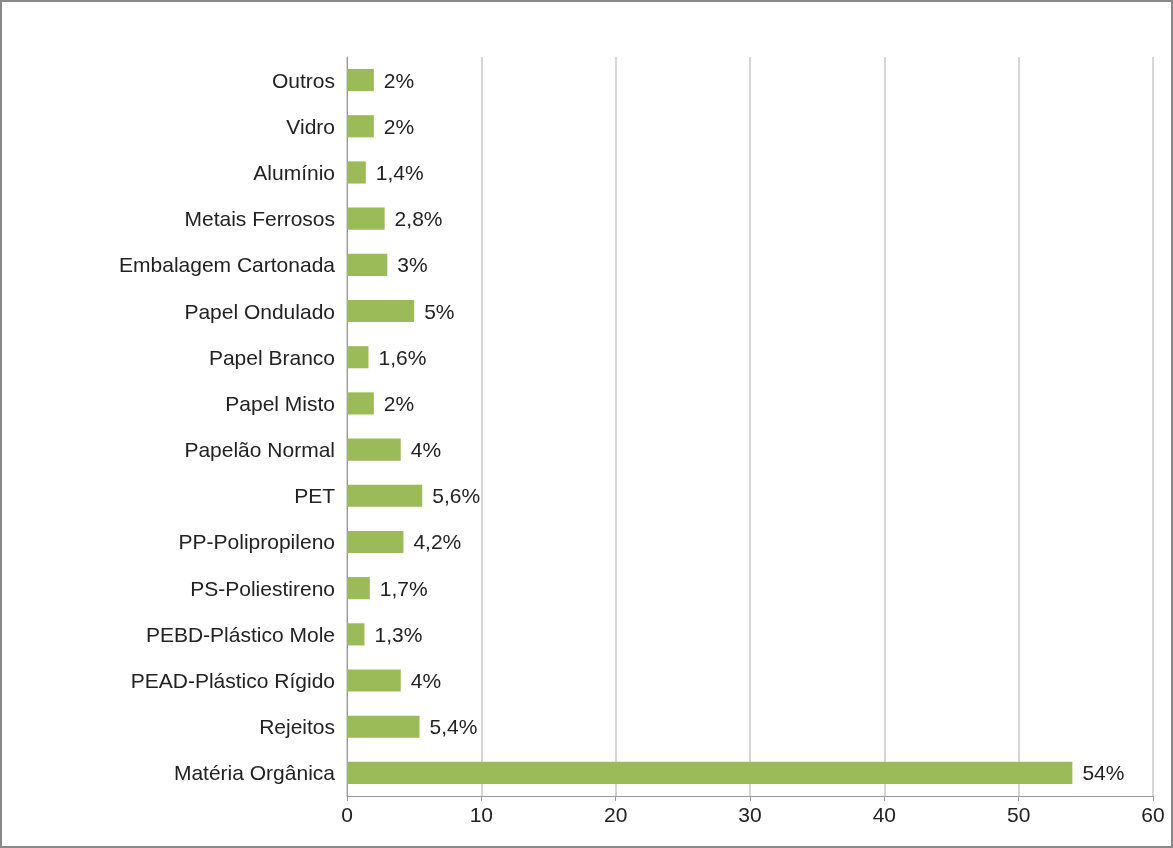  Describe the element at coordinates (1103, 773) in the screenshot. I see `data-label: 54%` at that location.